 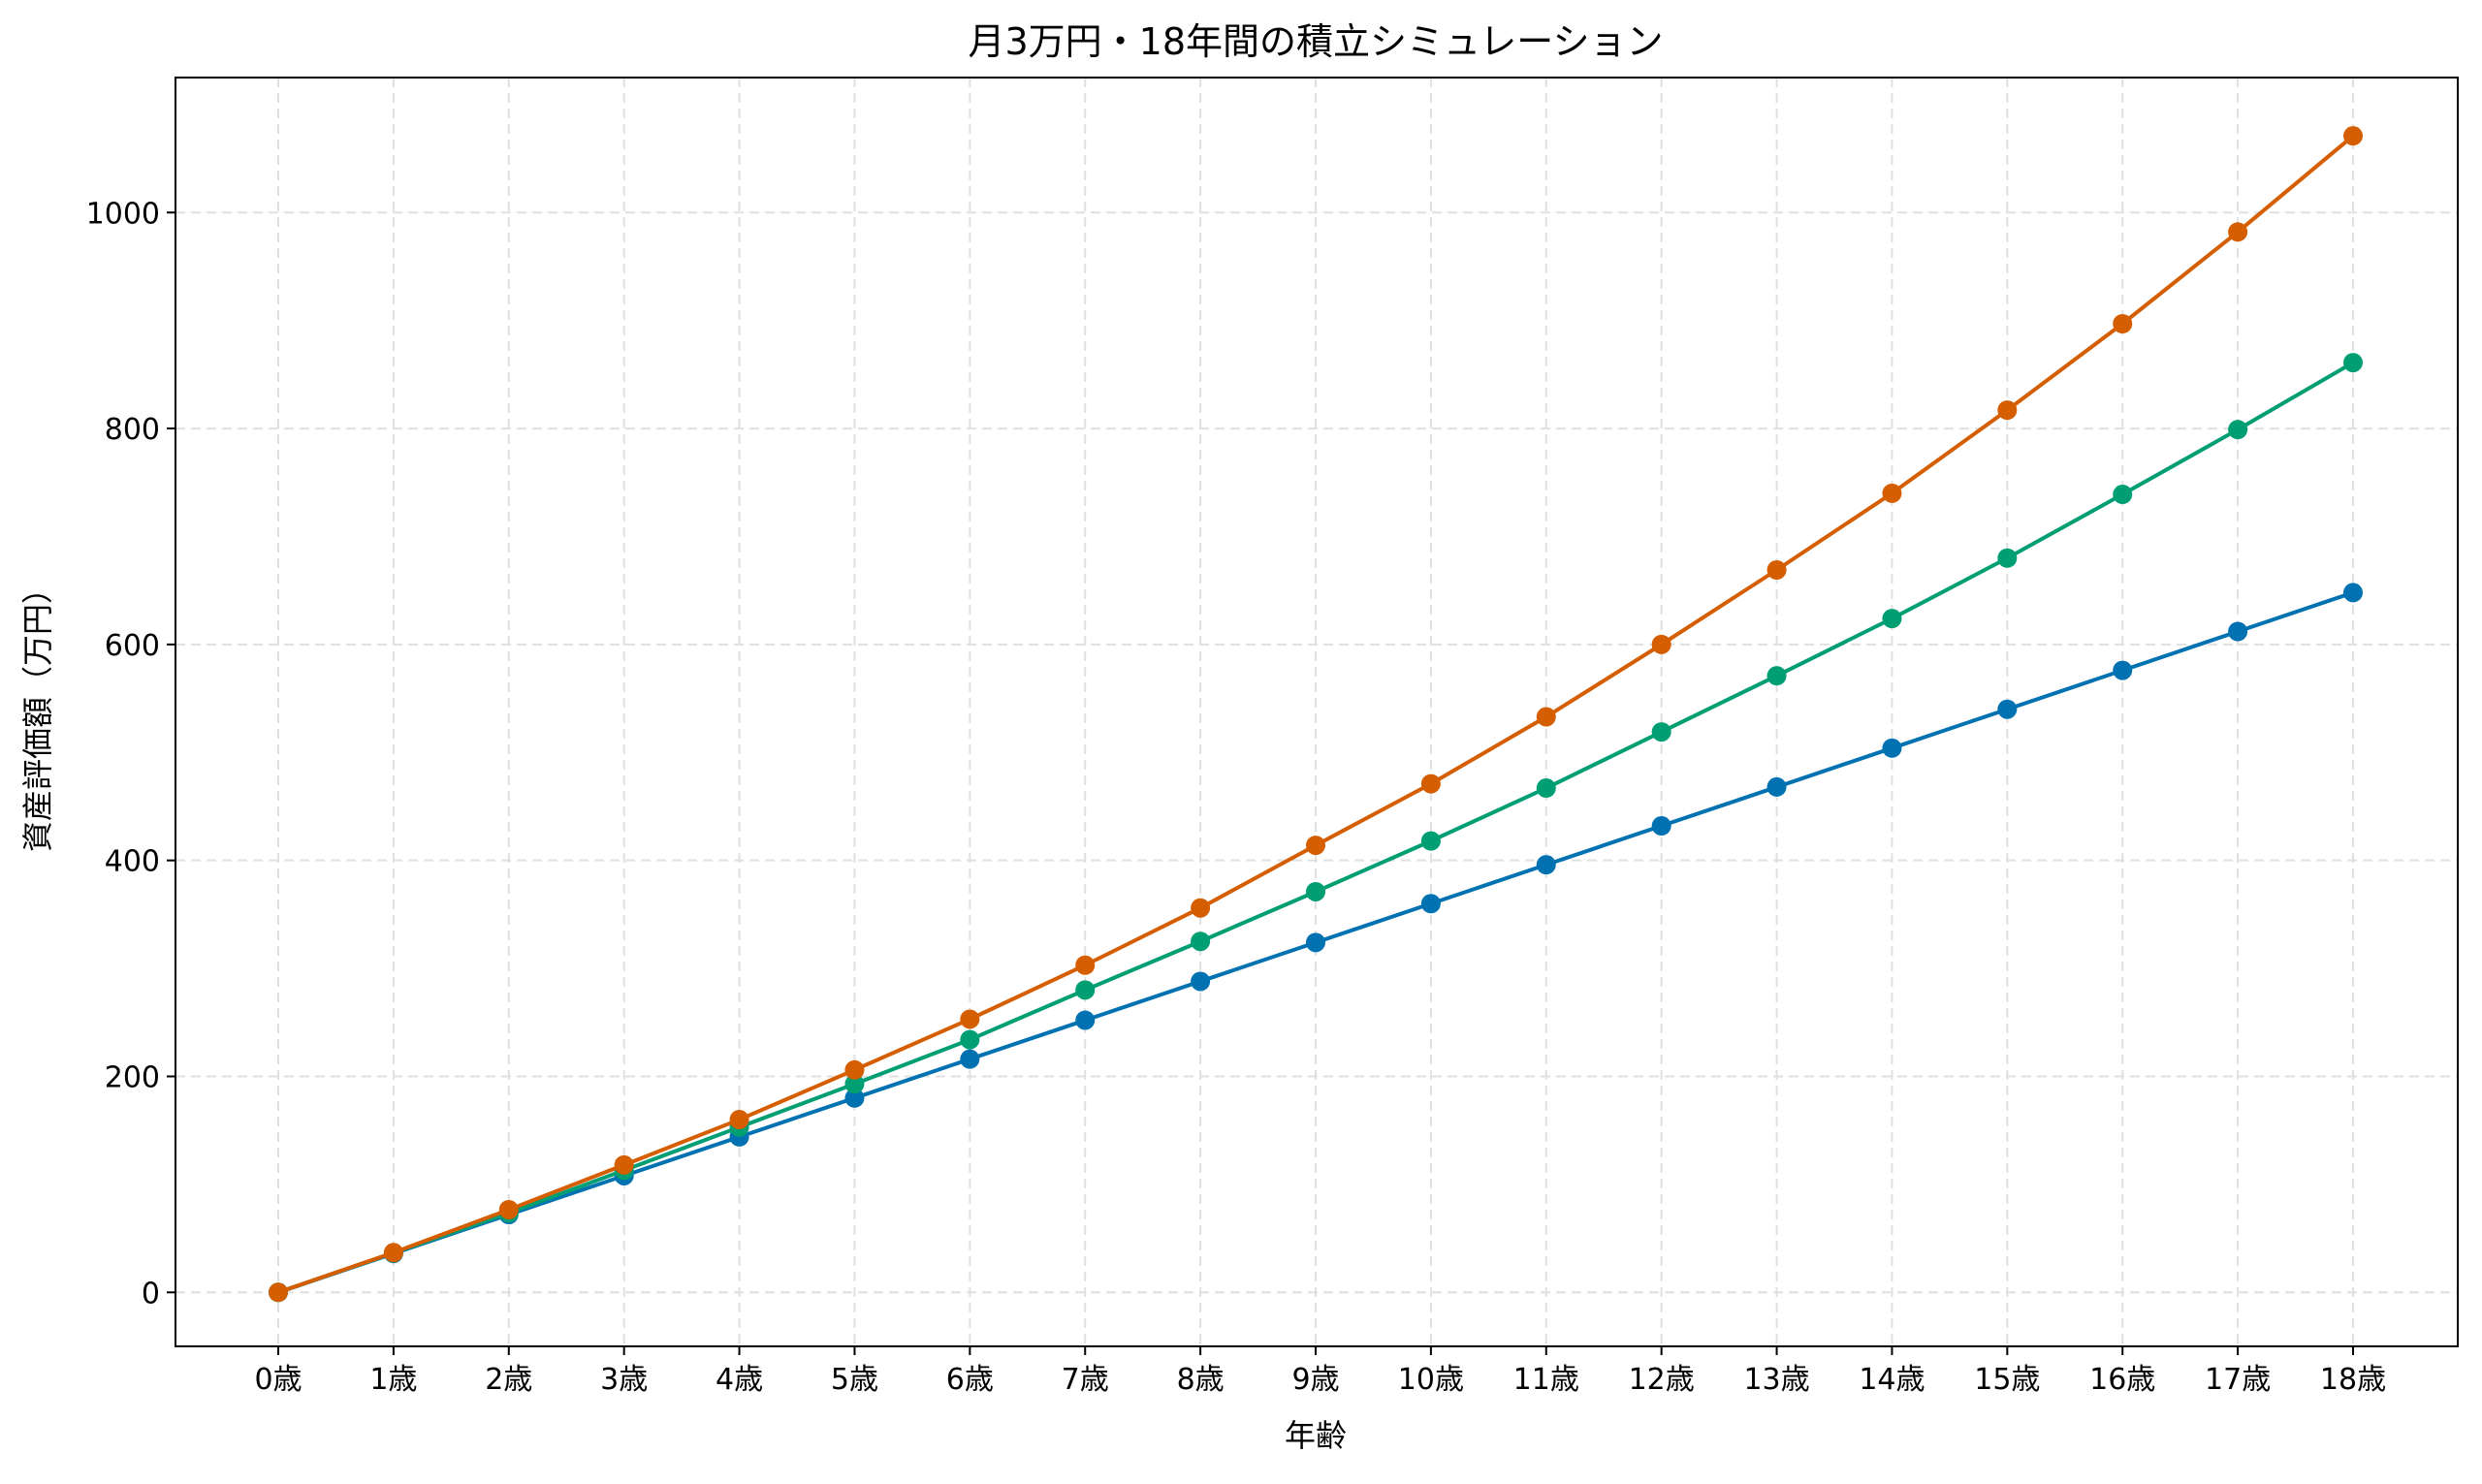 What do you see at coordinates (1315, 1380) in the screenshot?
I see `x-tick-label: 9歳` at bounding box center [1315, 1380].